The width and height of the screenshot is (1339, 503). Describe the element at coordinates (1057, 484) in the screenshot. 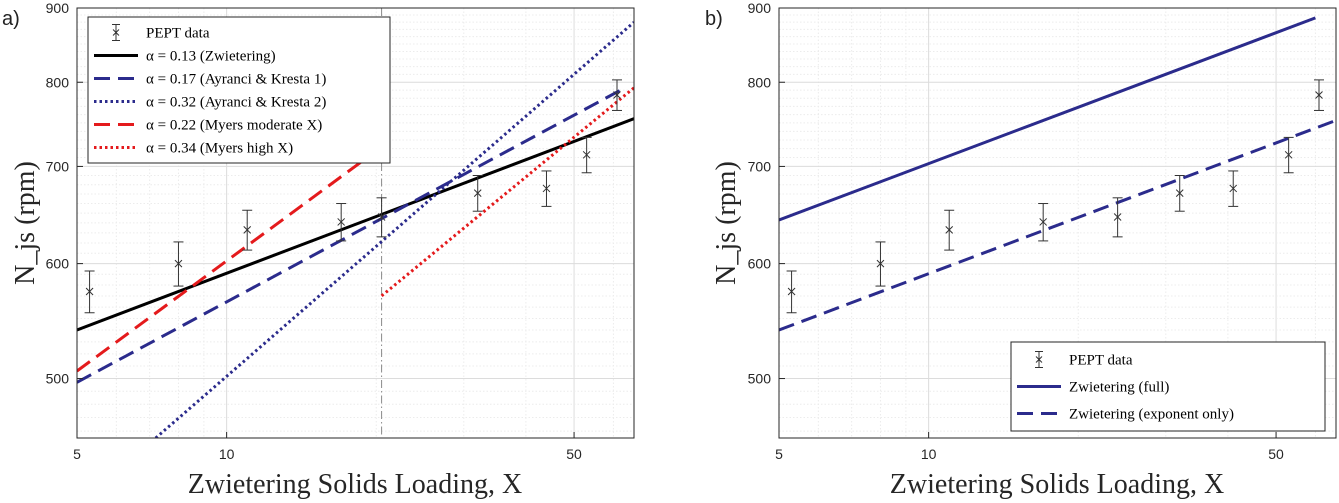

I see `panel-b-x-axis-label: Zwietering Solids Loading, X` at that location.